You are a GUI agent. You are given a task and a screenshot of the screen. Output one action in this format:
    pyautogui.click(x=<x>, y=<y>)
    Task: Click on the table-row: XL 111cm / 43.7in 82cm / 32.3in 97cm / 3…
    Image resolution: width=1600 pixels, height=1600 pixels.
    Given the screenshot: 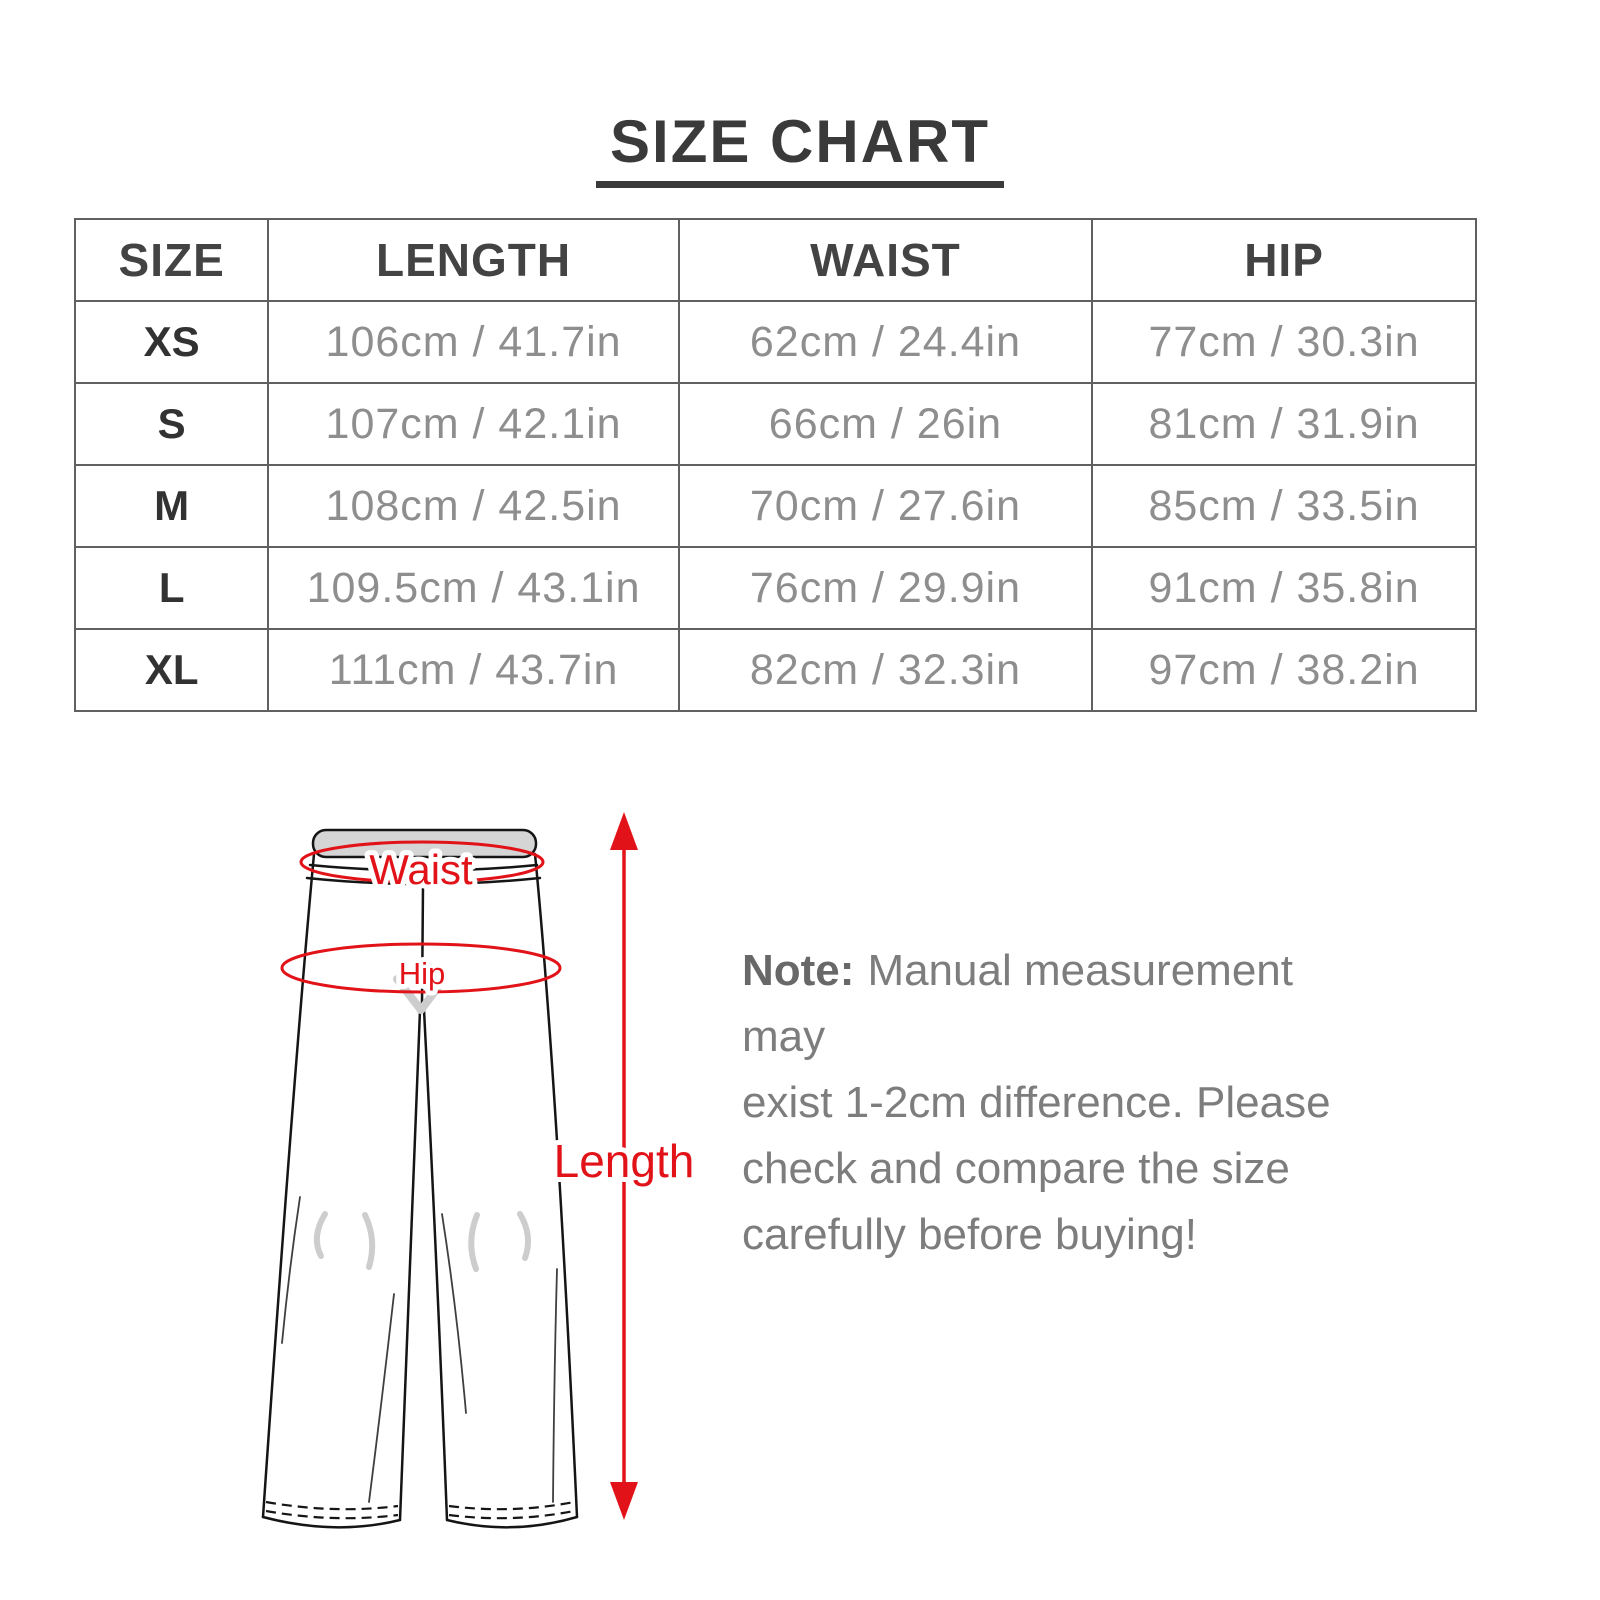 What is the action you would take?
    pyautogui.click(x=775, y=670)
    